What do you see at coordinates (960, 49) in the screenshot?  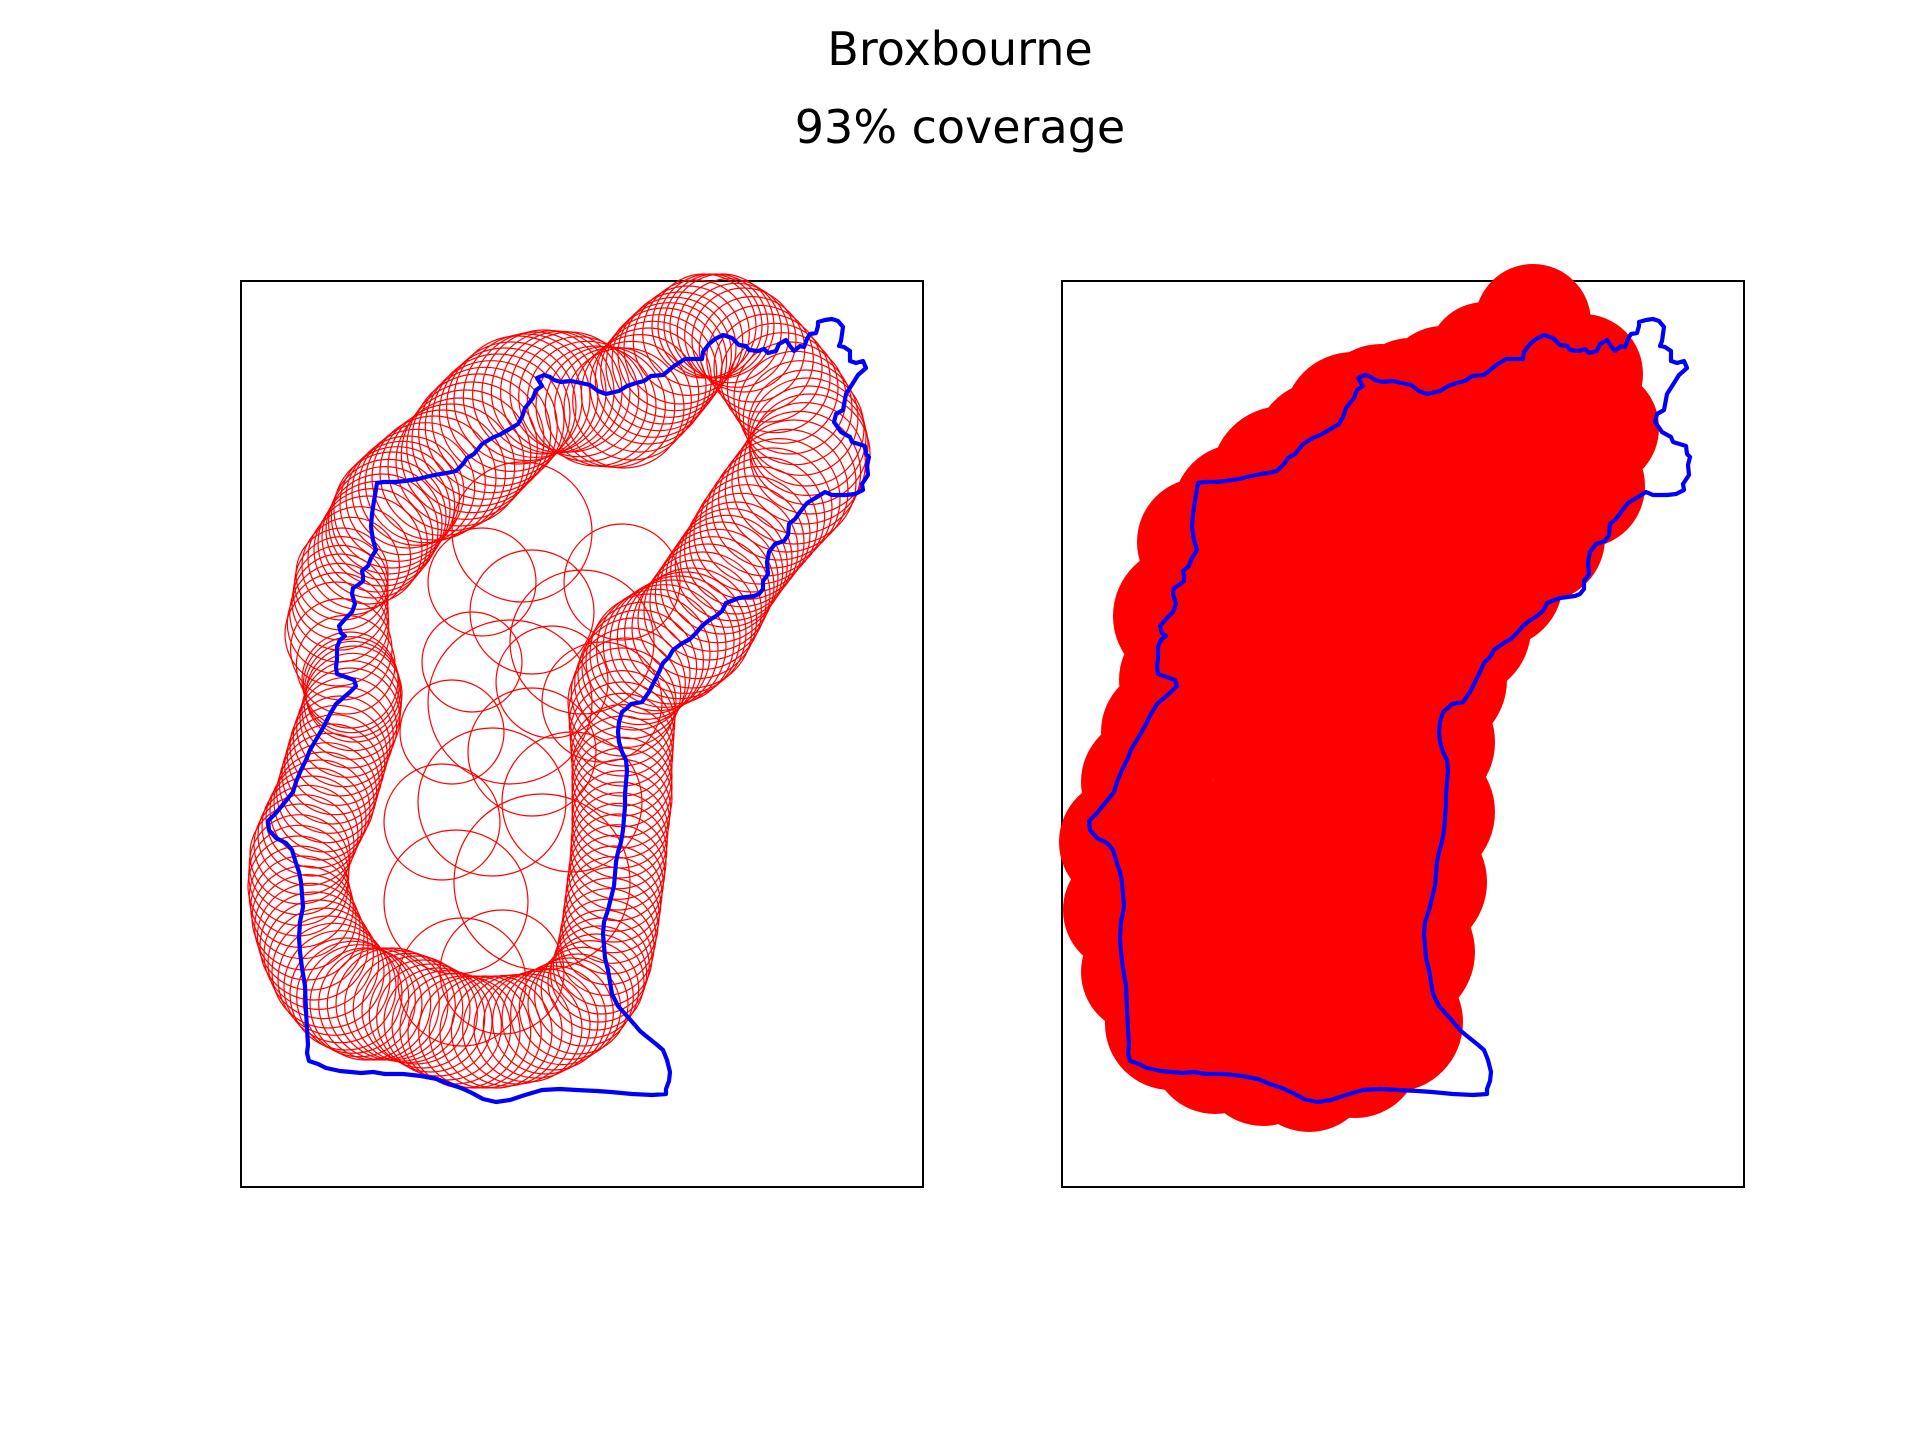 I see `figure-title: Broxbourne` at bounding box center [960, 49].